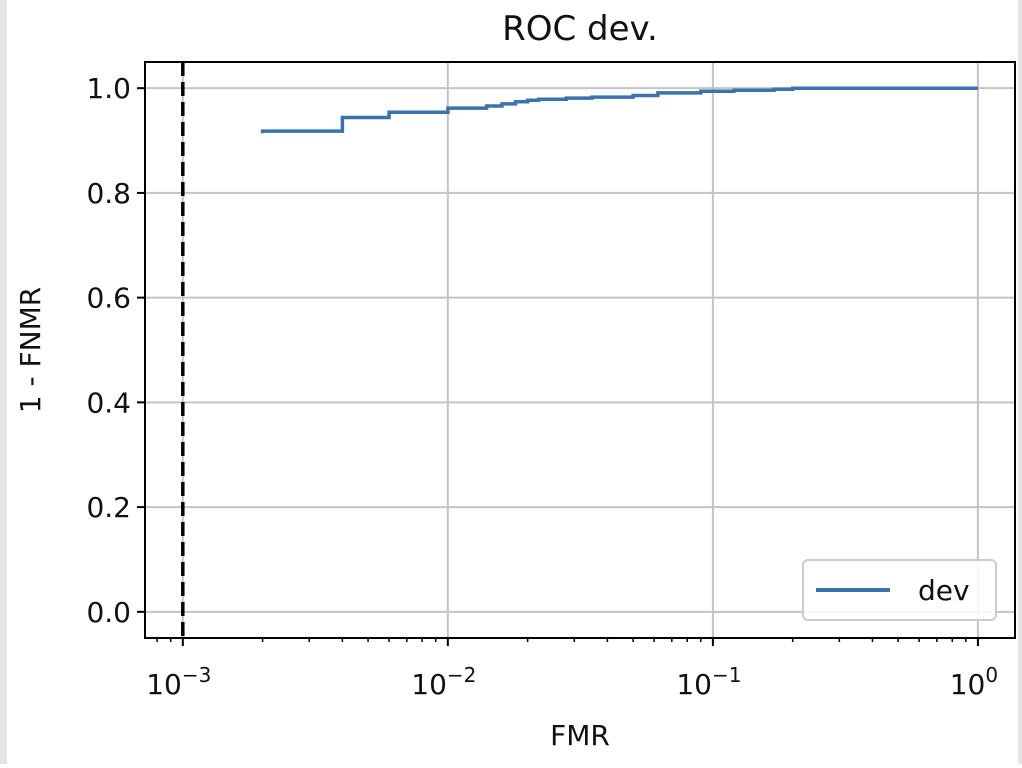  I want to click on legend-box, so click(899, 590).